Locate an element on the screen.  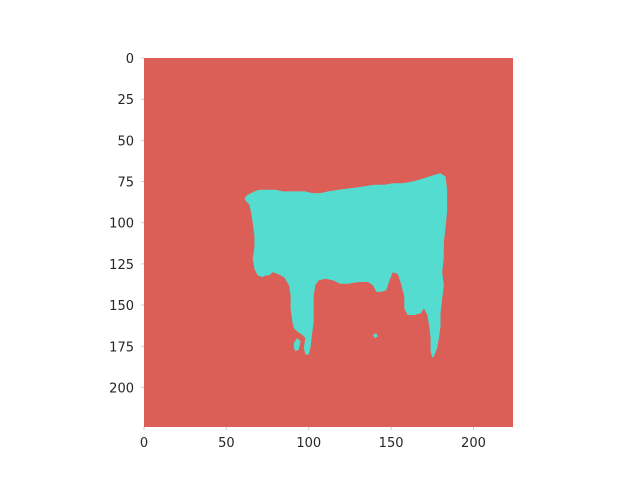
y-tick-label: 75 is located at coordinates (125, 183).